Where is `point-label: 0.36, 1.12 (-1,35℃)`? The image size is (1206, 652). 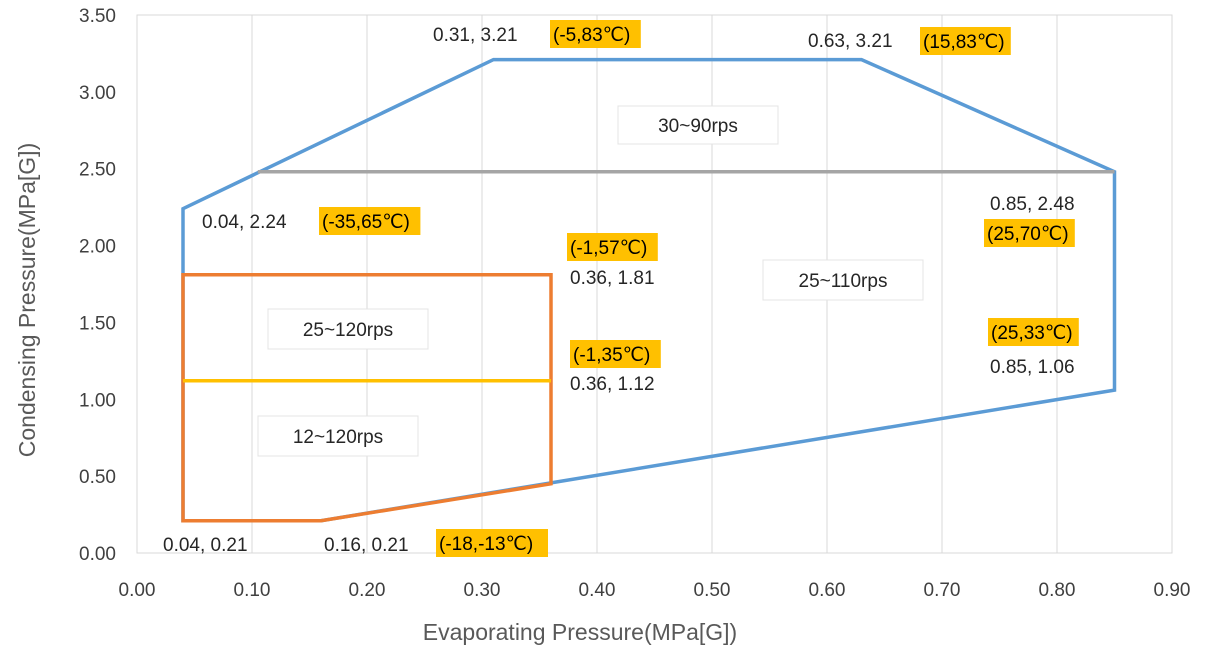 point-label: 0.36, 1.12 (-1,35℃) is located at coordinates (615, 367).